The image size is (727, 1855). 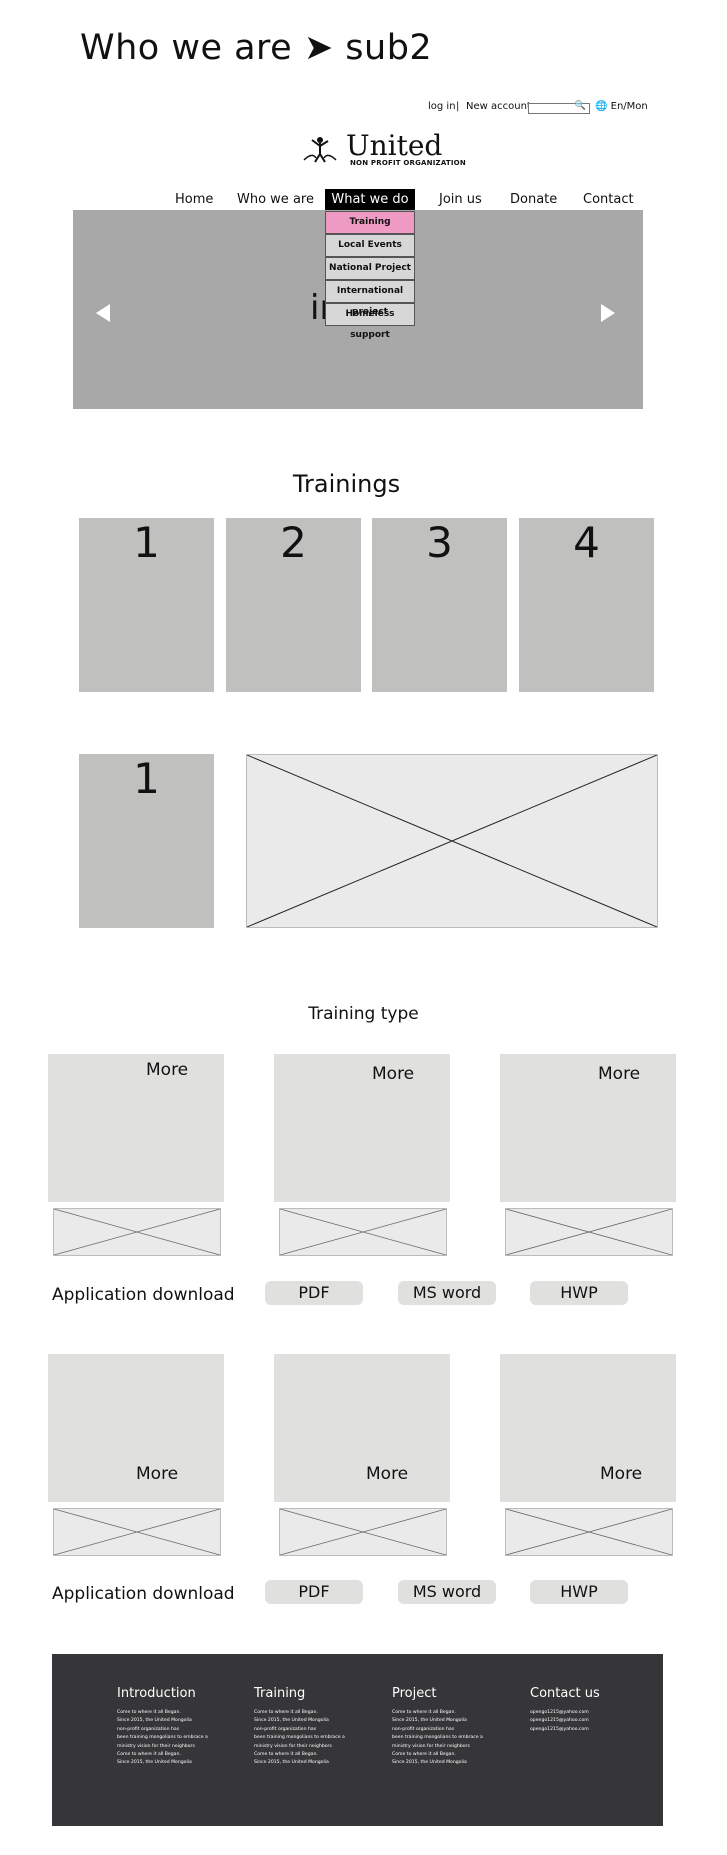 What do you see at coordinates (370, 298) in the screenshot?
I see `dropdown-item-international-project: International project` at bounding box center [370, 298].